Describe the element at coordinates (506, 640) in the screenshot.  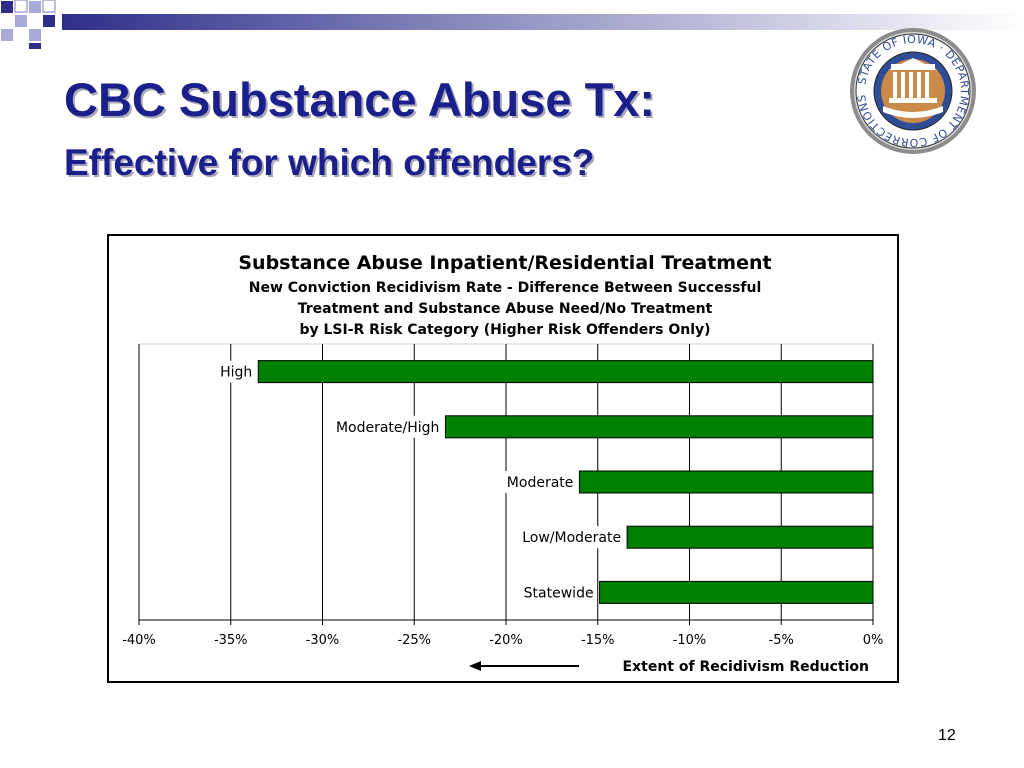
I see `x-tick-label: -20%` at that location.